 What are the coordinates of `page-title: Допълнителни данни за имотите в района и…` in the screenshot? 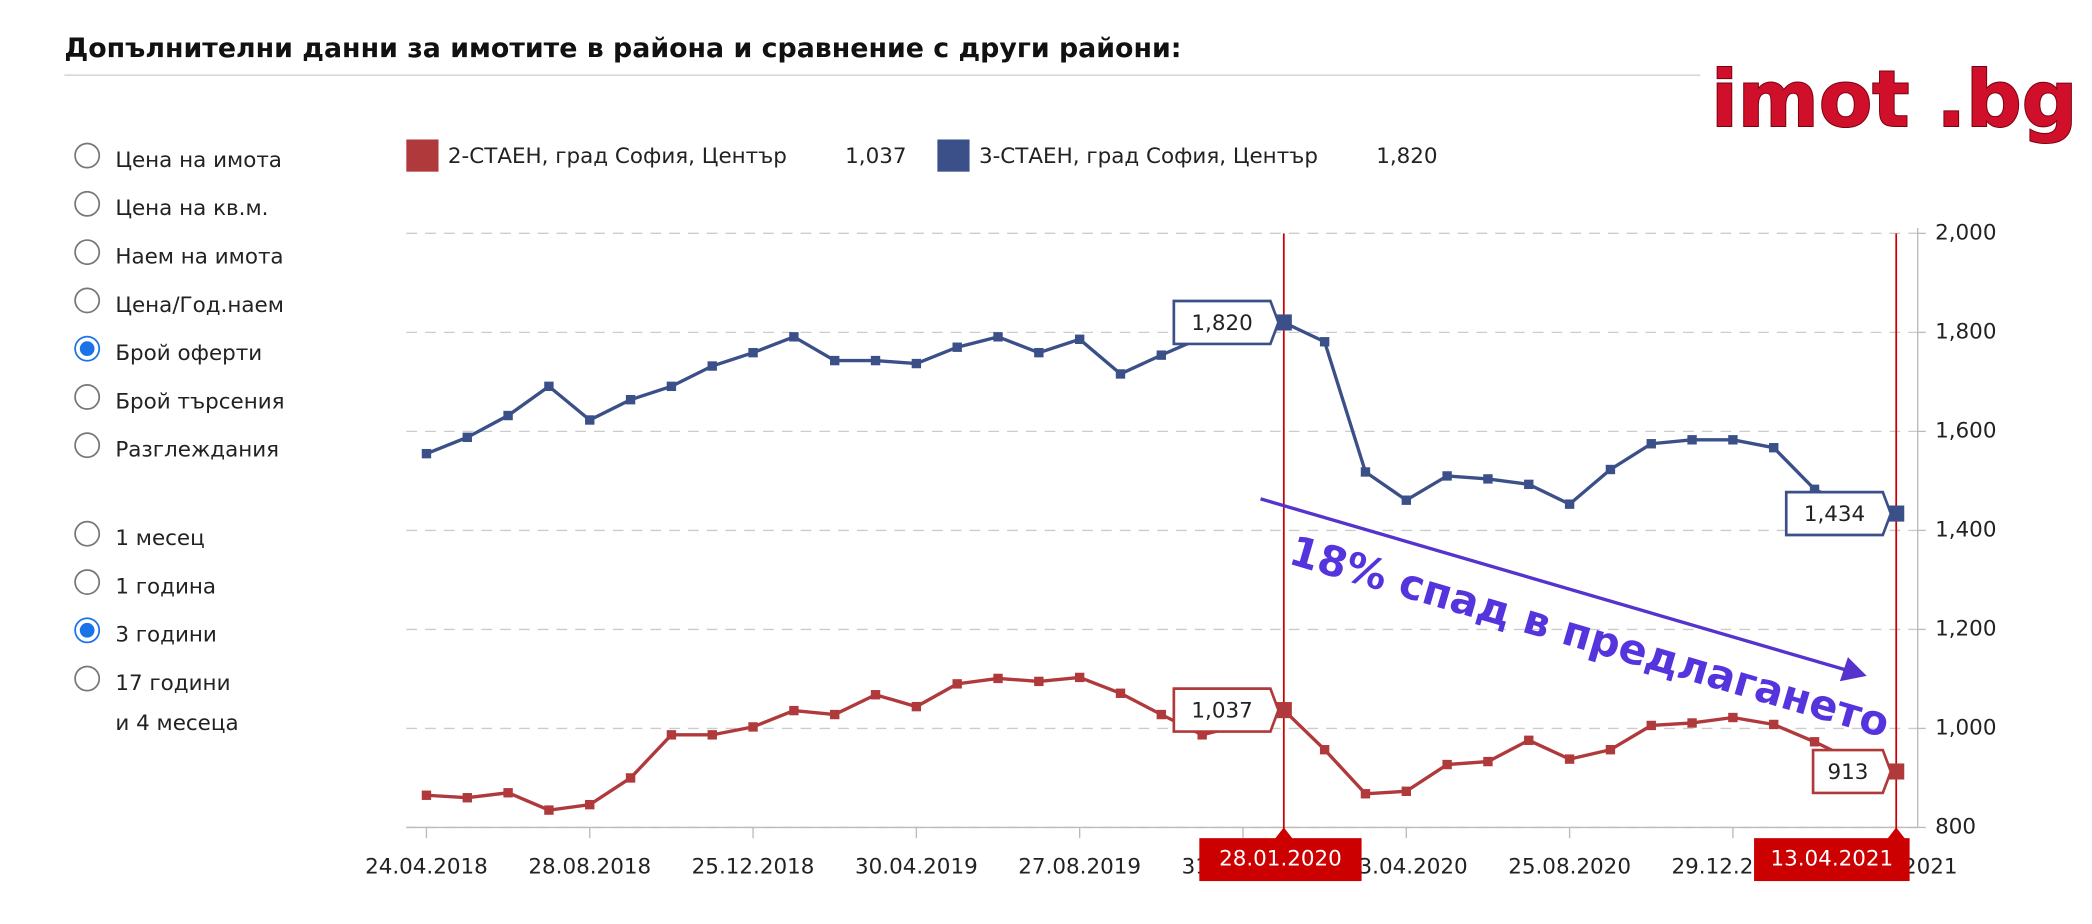 It's located at (622, 48).